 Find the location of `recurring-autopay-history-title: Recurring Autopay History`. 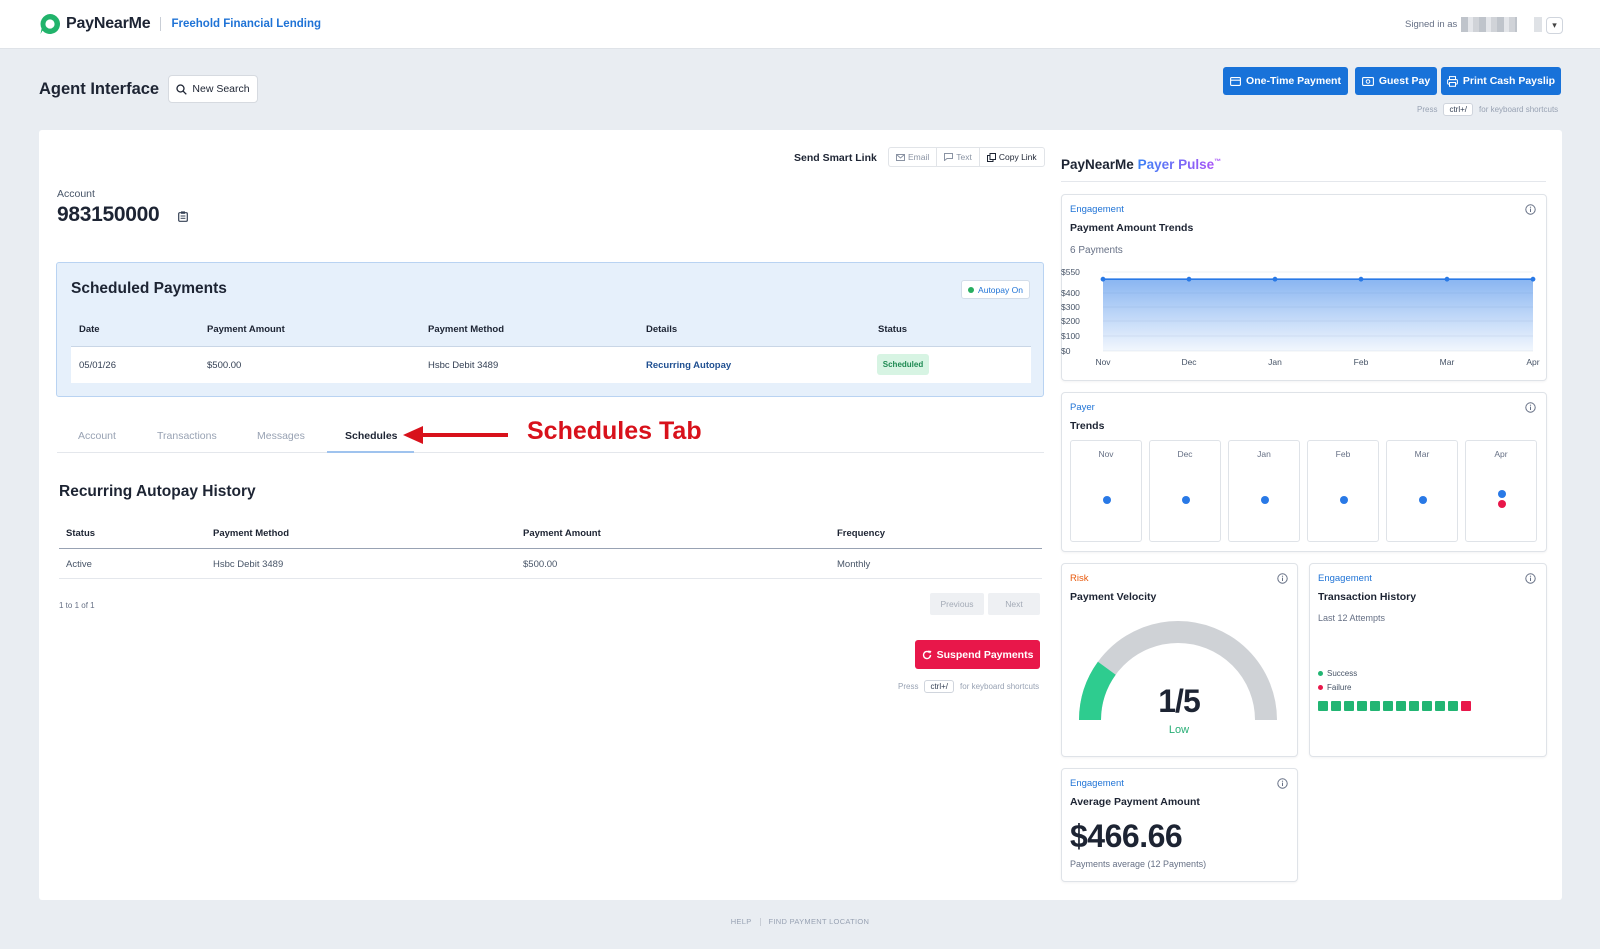

recurring-autopay-history-title: Recurring Autopay History is located at coordinates (157, 491).